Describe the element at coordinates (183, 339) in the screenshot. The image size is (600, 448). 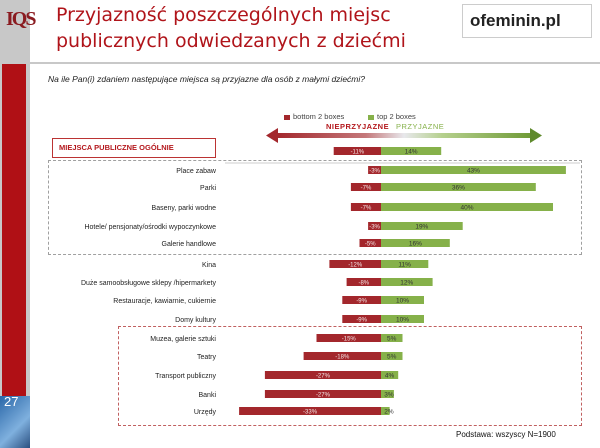
I see `category-label: Muzea, galerie sztuki` at that location.